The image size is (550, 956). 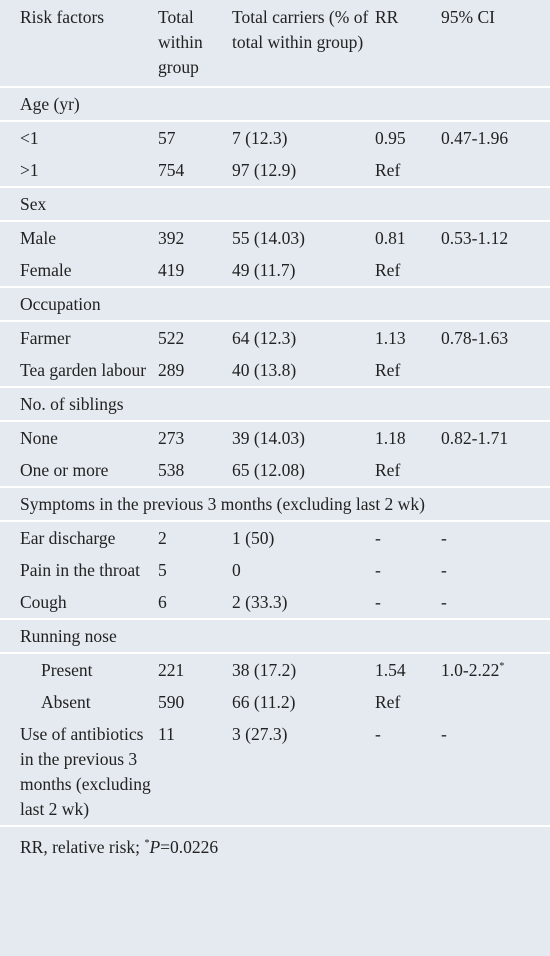 I want to click on group-label: Running nose, so click(x=275, y=636).